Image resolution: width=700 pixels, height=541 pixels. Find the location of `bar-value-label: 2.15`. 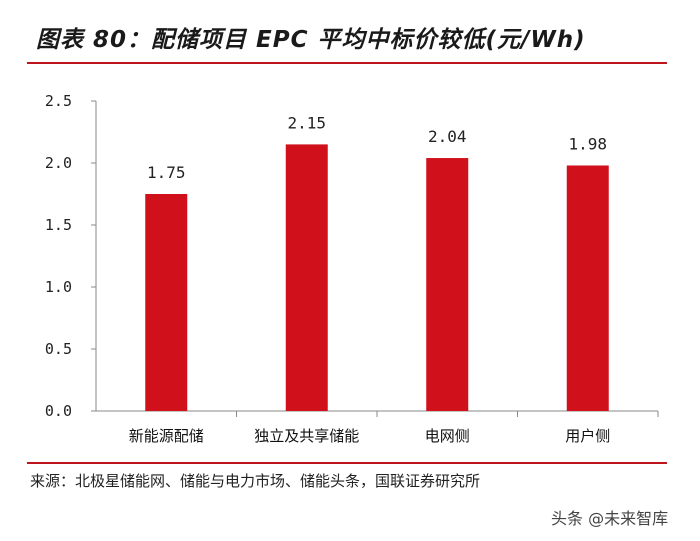

bar-value-label: 2.15 is located at coordinates (306, 122).